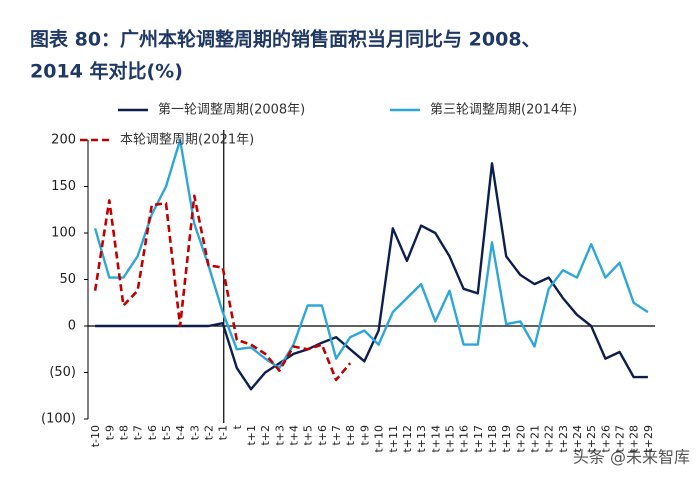 The image size is (700, 484). What do you see at coordinates (265, 435) in the screenshot?
I see `x-tick-label: t+2` at bounding box center [265, 435].